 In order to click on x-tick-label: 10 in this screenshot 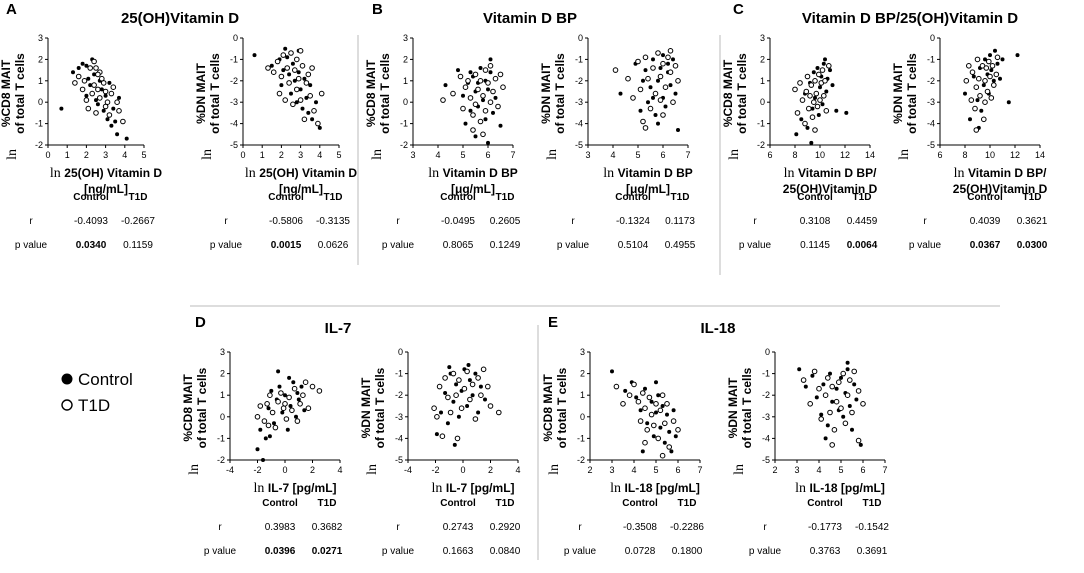, I will do `click(820, 155)`.